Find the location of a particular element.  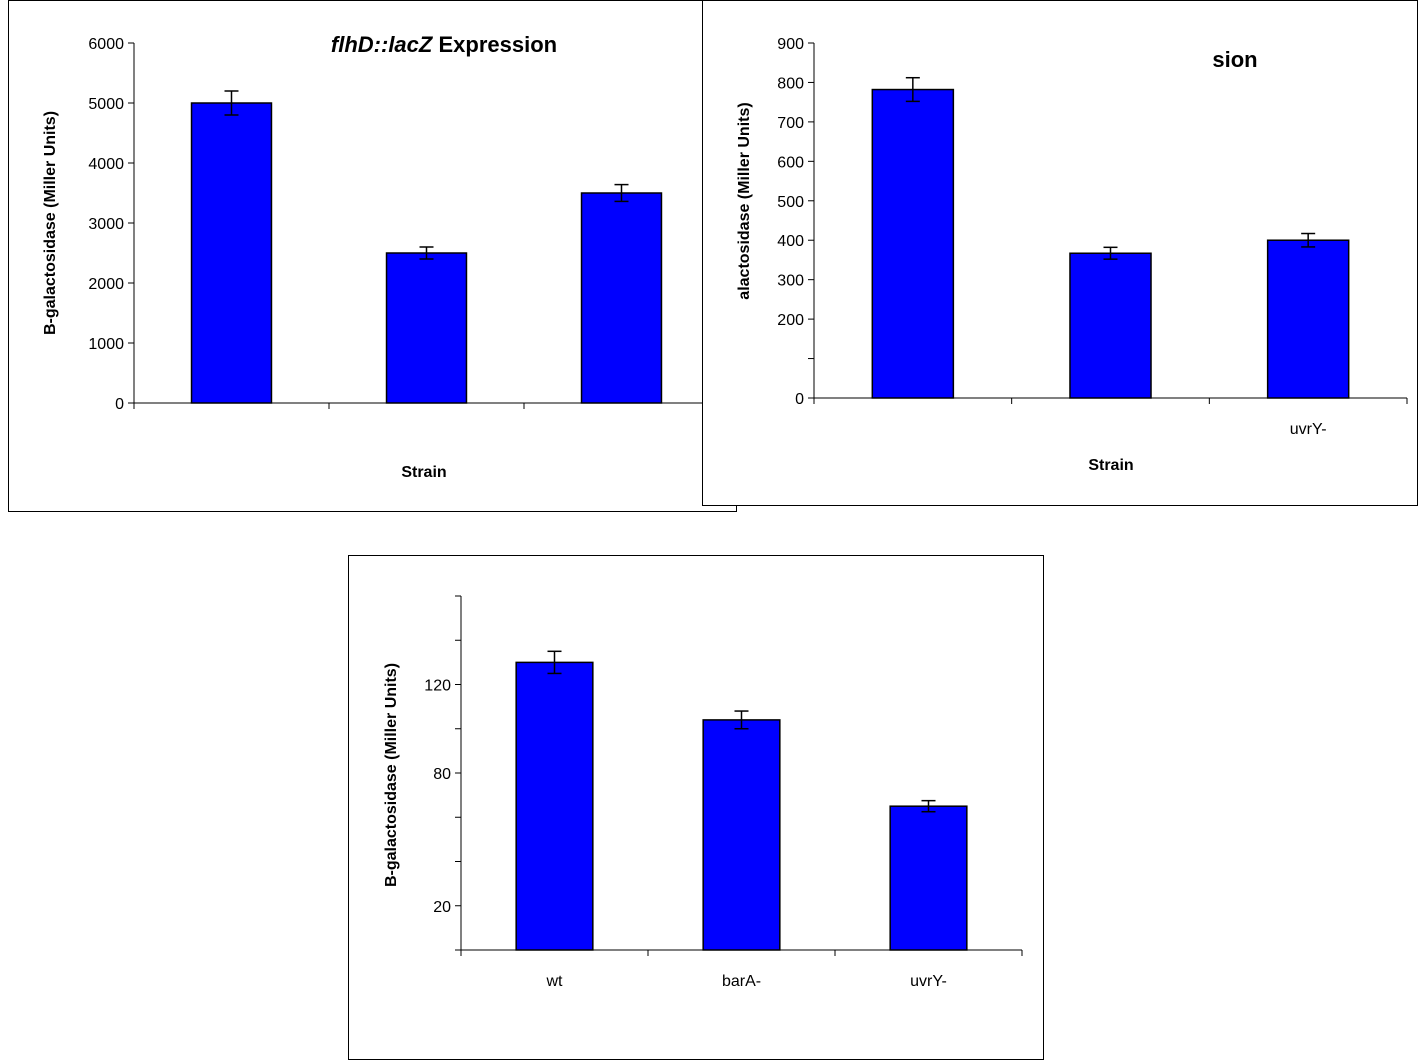

chart-1-title: flhD::lacZ Expression is located at coordinates (444, 44).